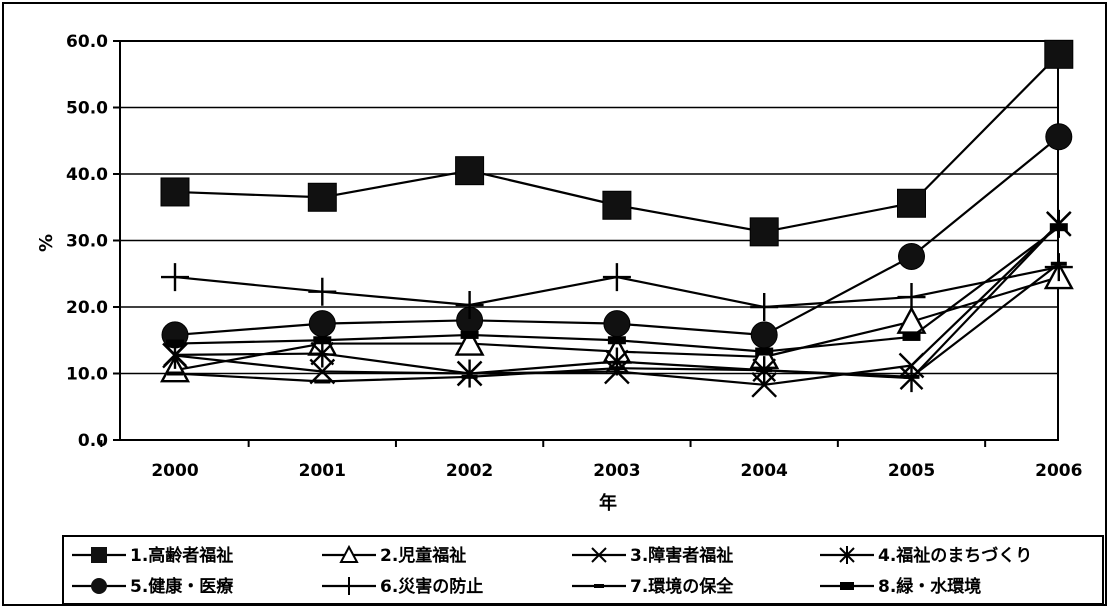 The image size is (1111, 610). Describe the element at coordinates (681, 555) in the screenshot. I see `legend-label: 3.障害者福祉` at that location.